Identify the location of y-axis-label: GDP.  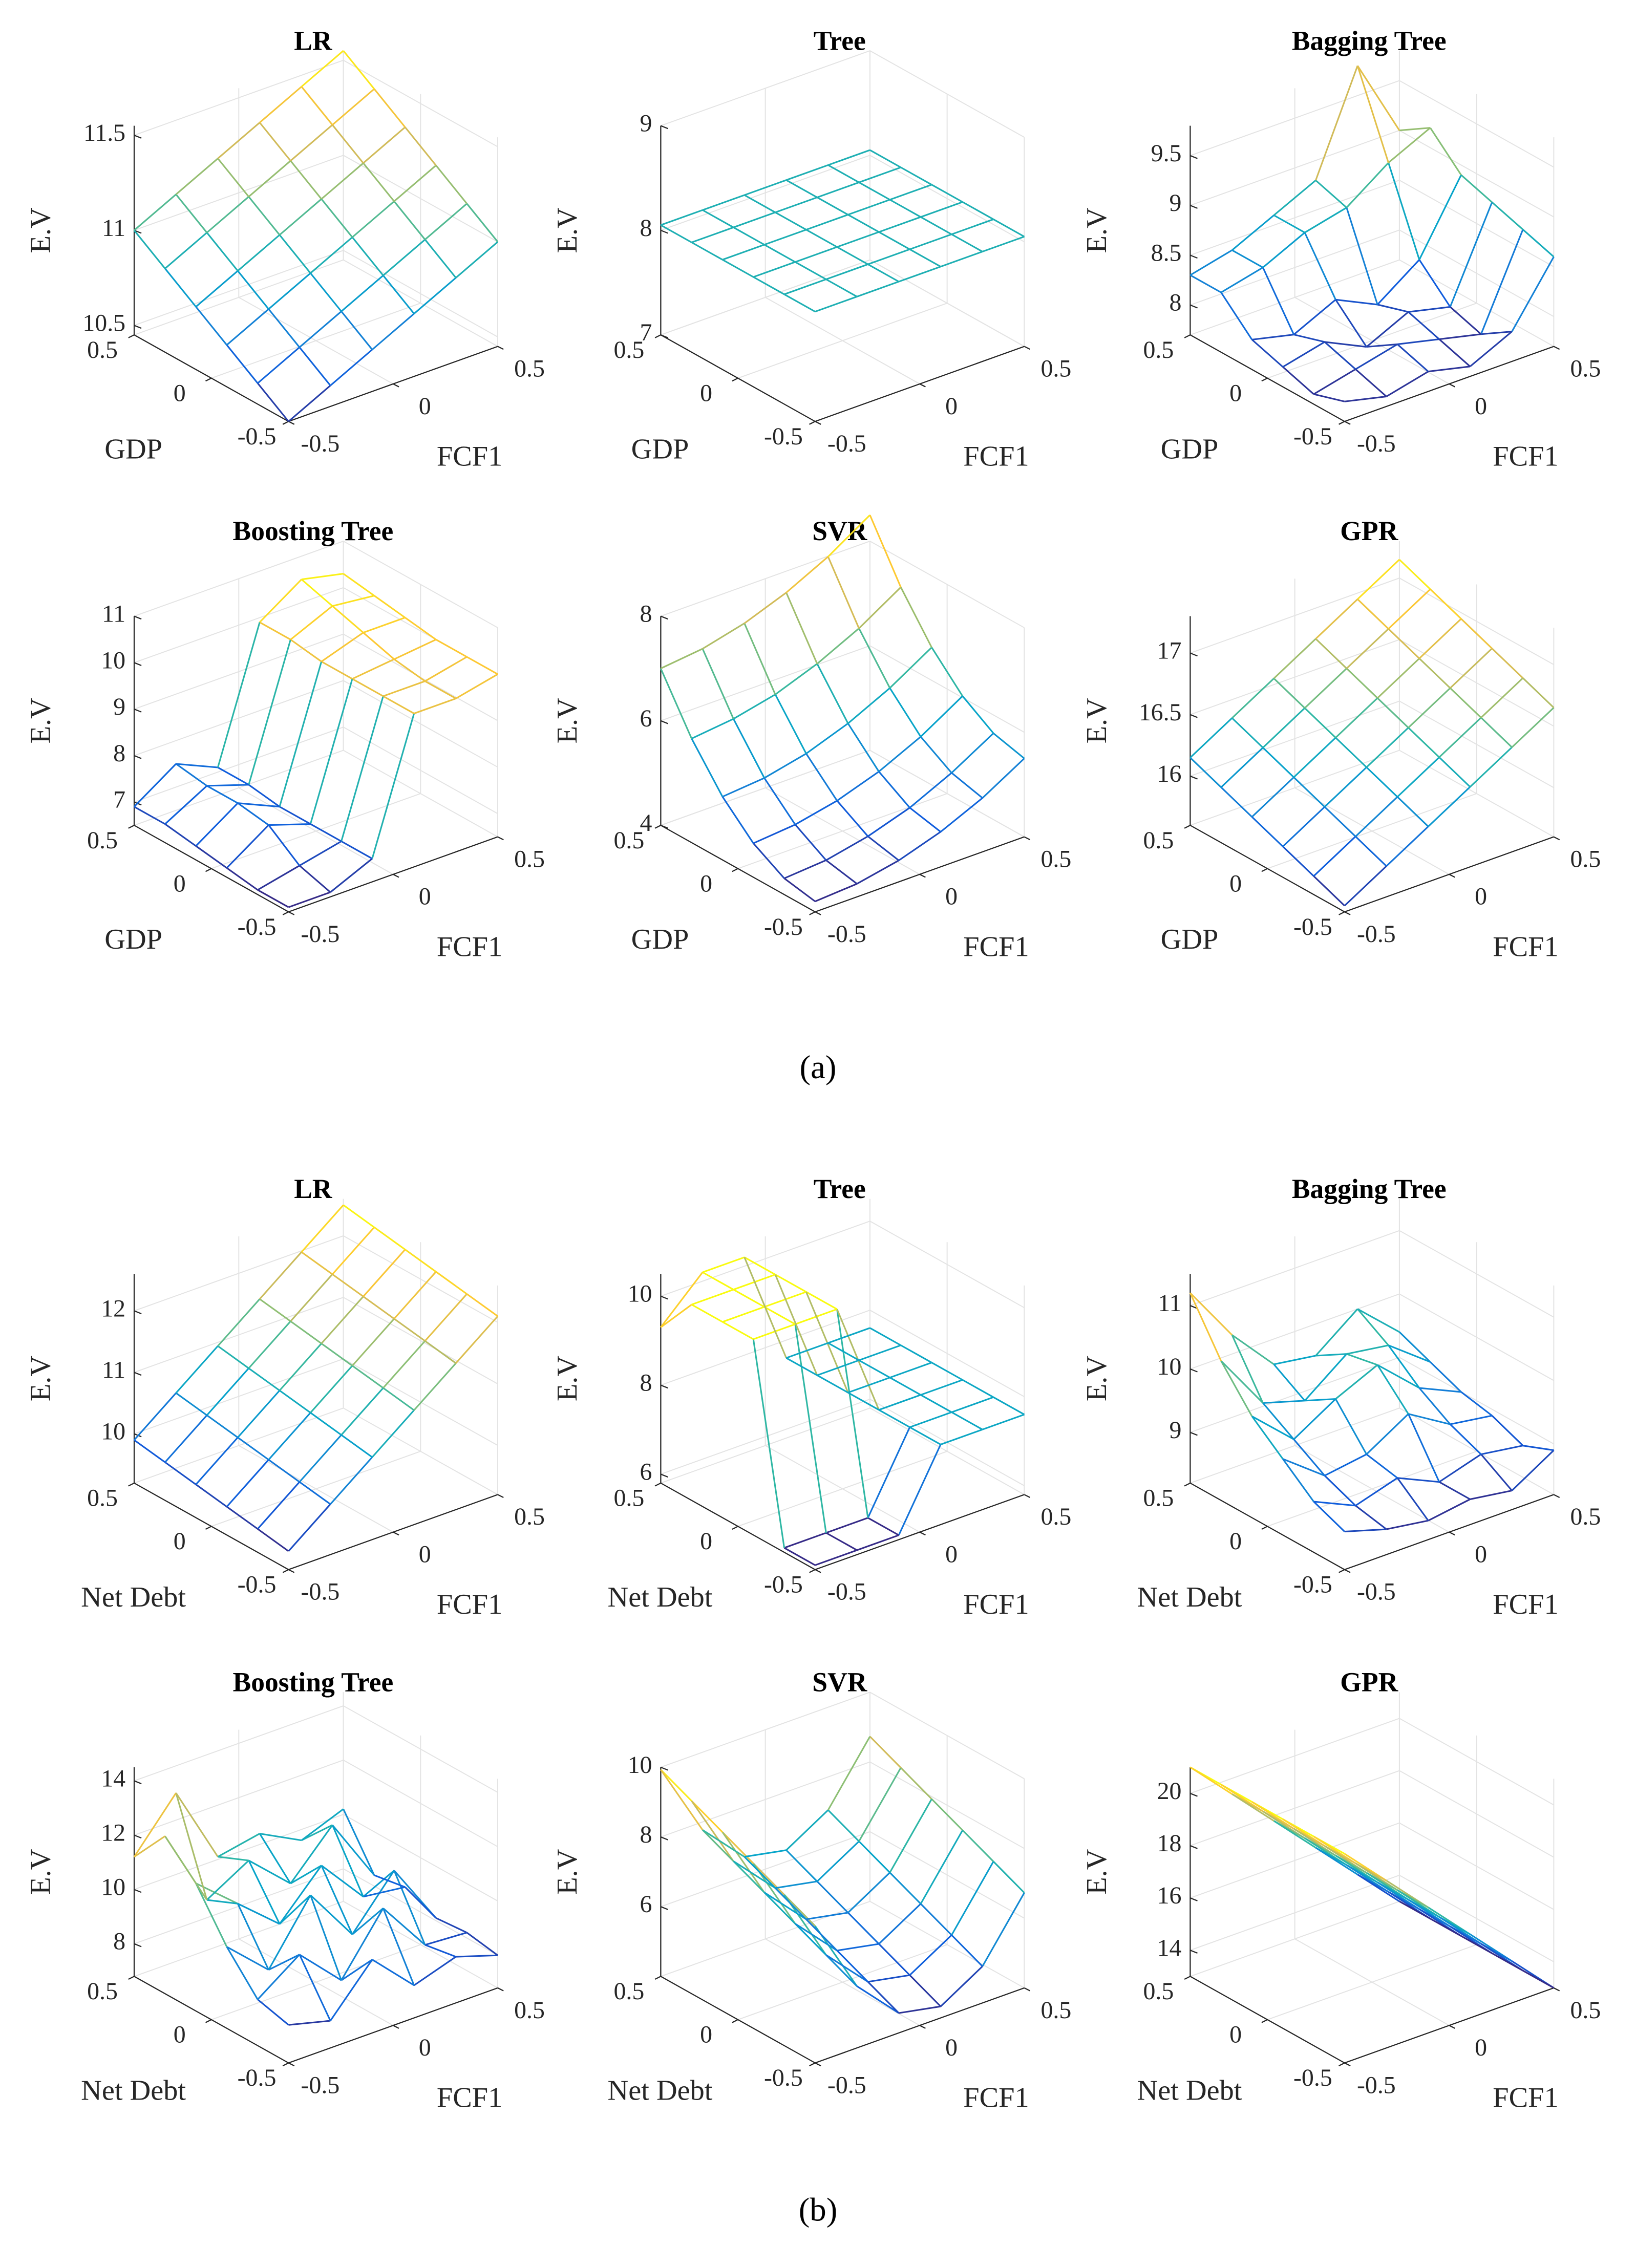
(1190, 939).